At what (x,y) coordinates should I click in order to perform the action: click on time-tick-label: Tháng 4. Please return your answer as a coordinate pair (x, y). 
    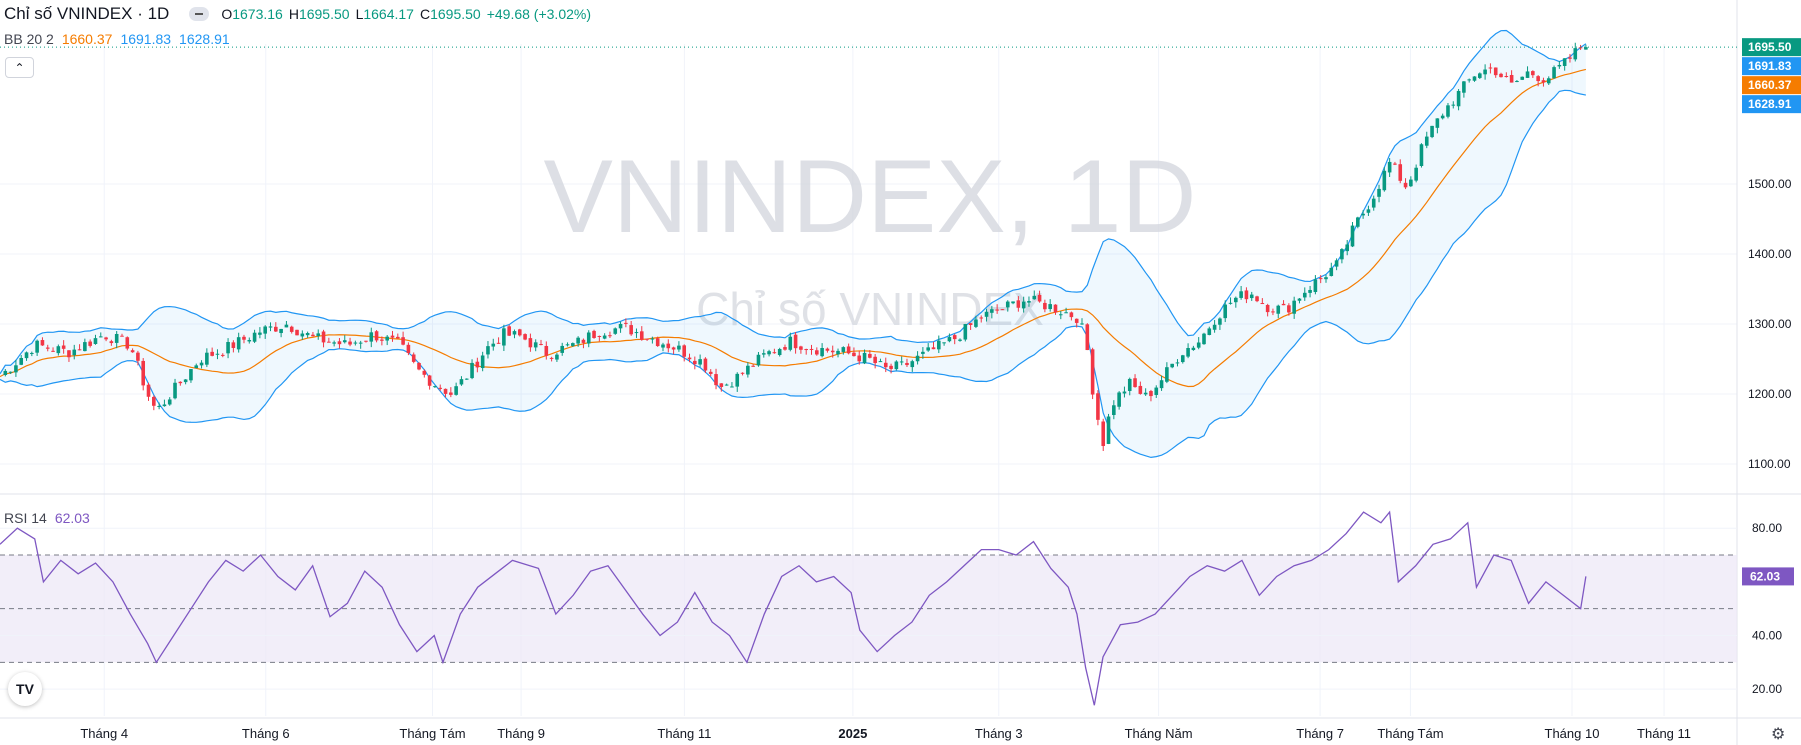
    Looking at the image, I should click on (104, 733).